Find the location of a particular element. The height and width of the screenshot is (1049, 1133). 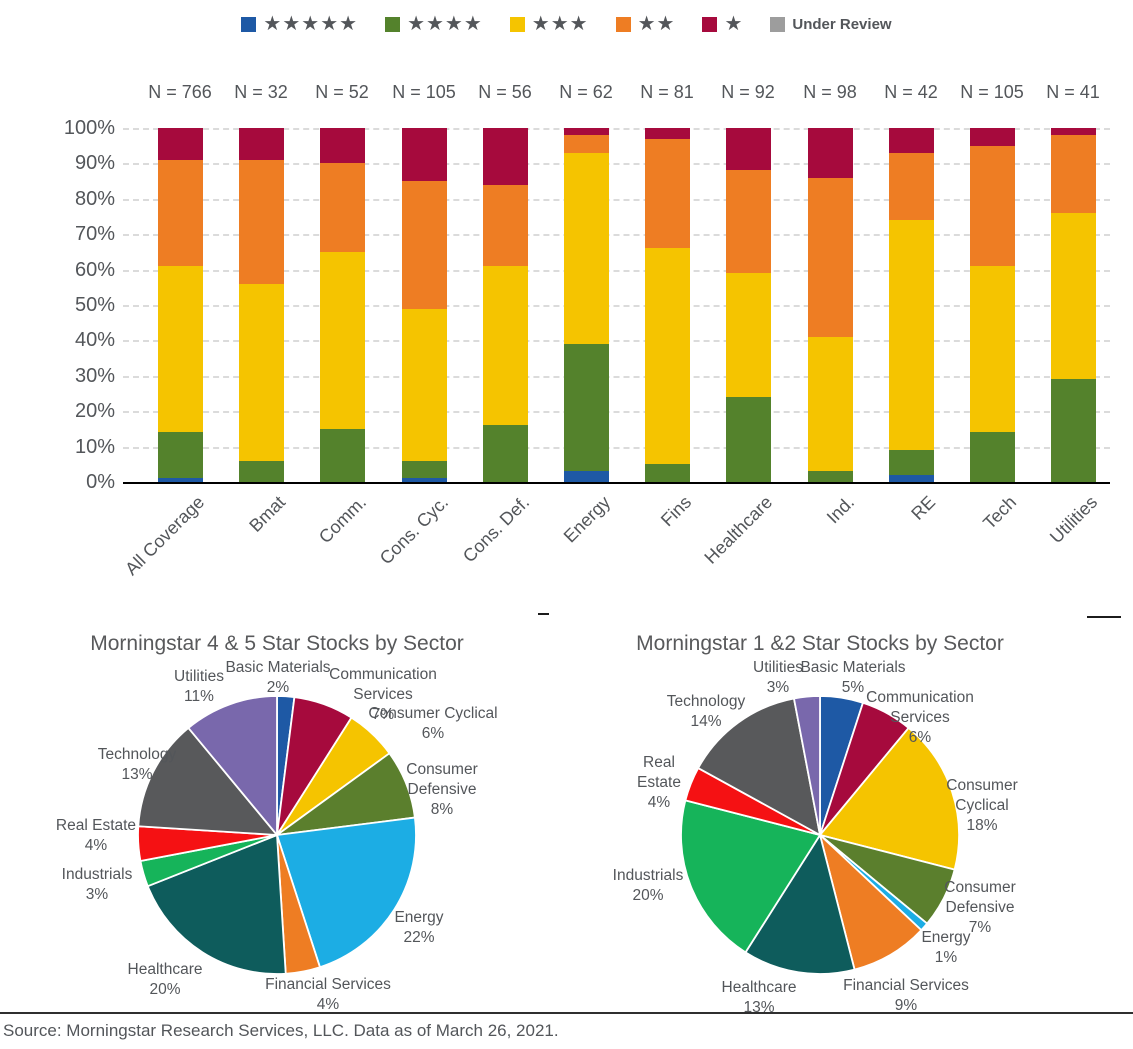

legend-swatch-1-star is located at coordinates (710, 24).